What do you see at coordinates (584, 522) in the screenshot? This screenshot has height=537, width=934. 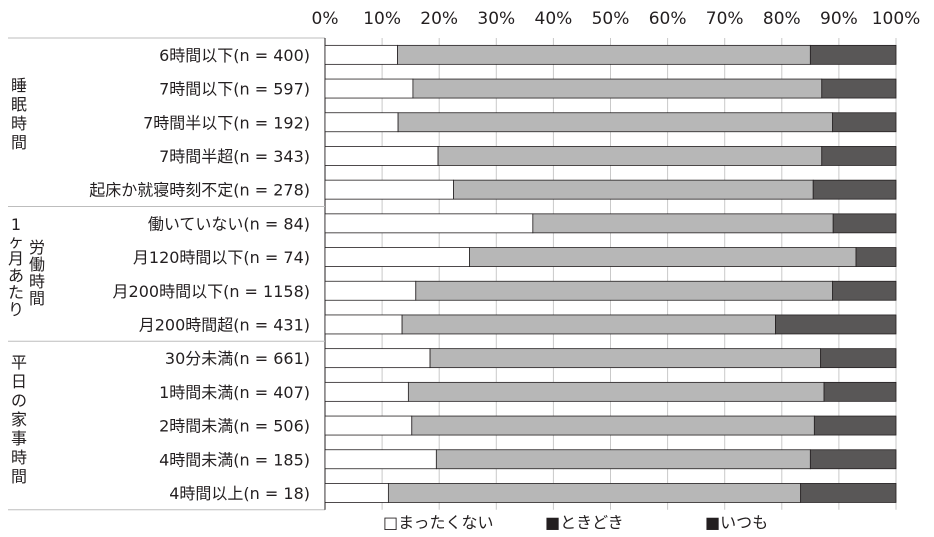 I see `legend-entry: ■ときどき` at bounding box center [584, 522].